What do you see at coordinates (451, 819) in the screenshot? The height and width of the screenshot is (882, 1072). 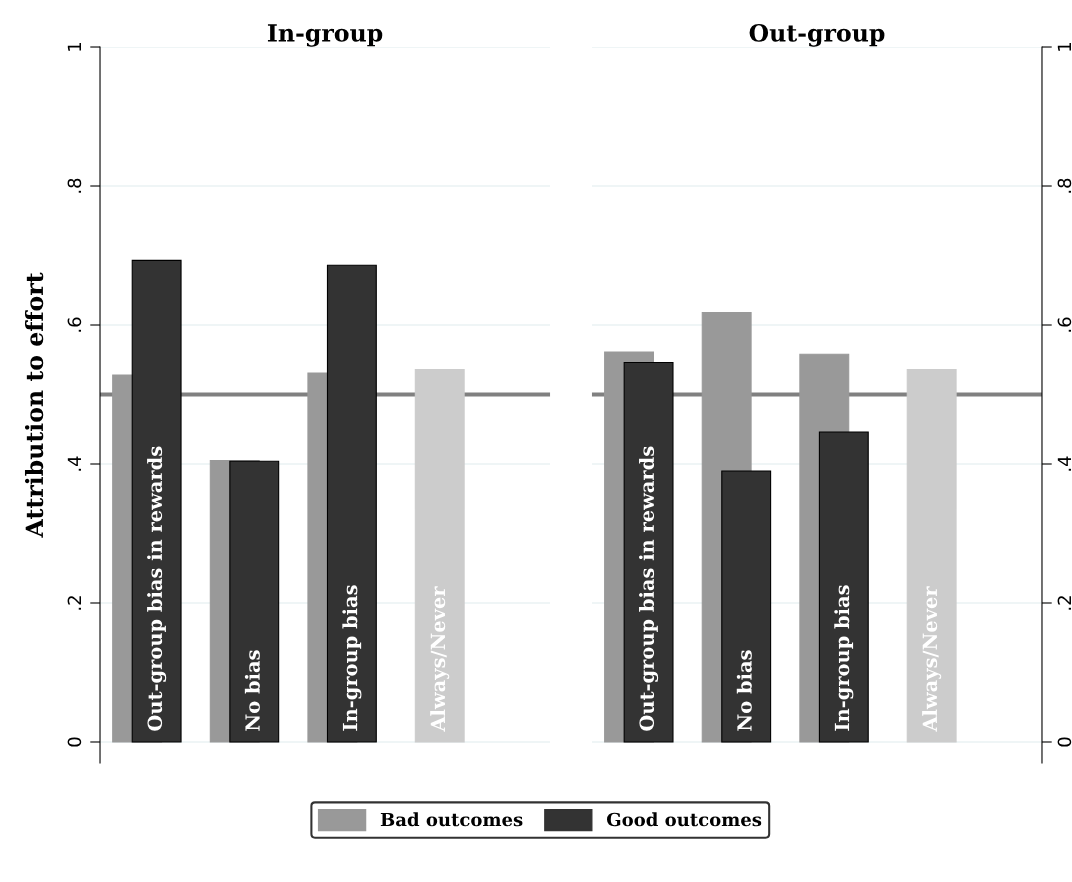 I see `legend-label: Bad outcomes` at bounding box center [451, 819].